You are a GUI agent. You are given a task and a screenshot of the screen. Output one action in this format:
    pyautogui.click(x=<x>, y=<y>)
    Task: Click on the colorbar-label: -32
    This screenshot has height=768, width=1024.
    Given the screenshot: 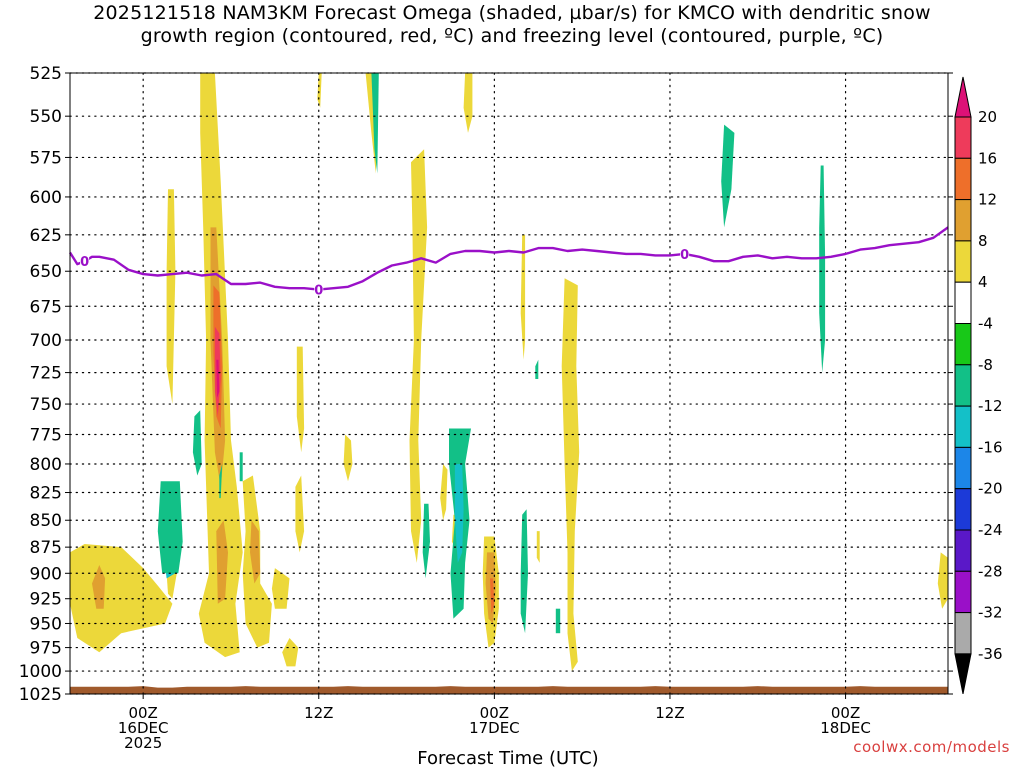 What is the action you would take?
    pyautogui.click(x=990, y=613)
    